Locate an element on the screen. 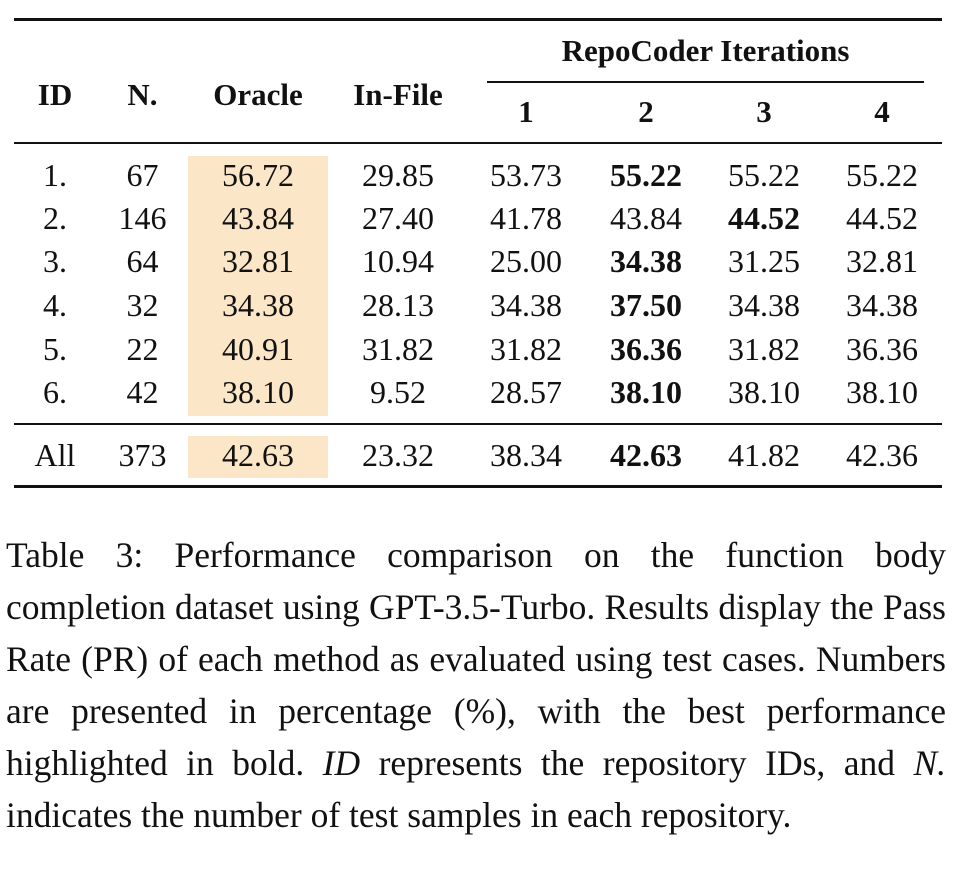 The height and width of the screenshot is (894, 954). cell-iteration-1: 34.38 is located at coordinates (526, 305).